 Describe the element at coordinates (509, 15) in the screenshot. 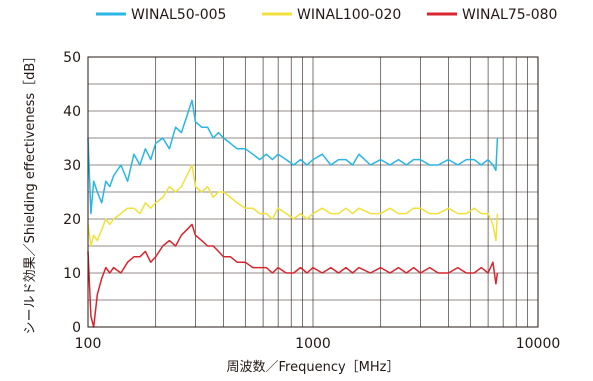

I see `legend-label: WINAL75-080` at that location.